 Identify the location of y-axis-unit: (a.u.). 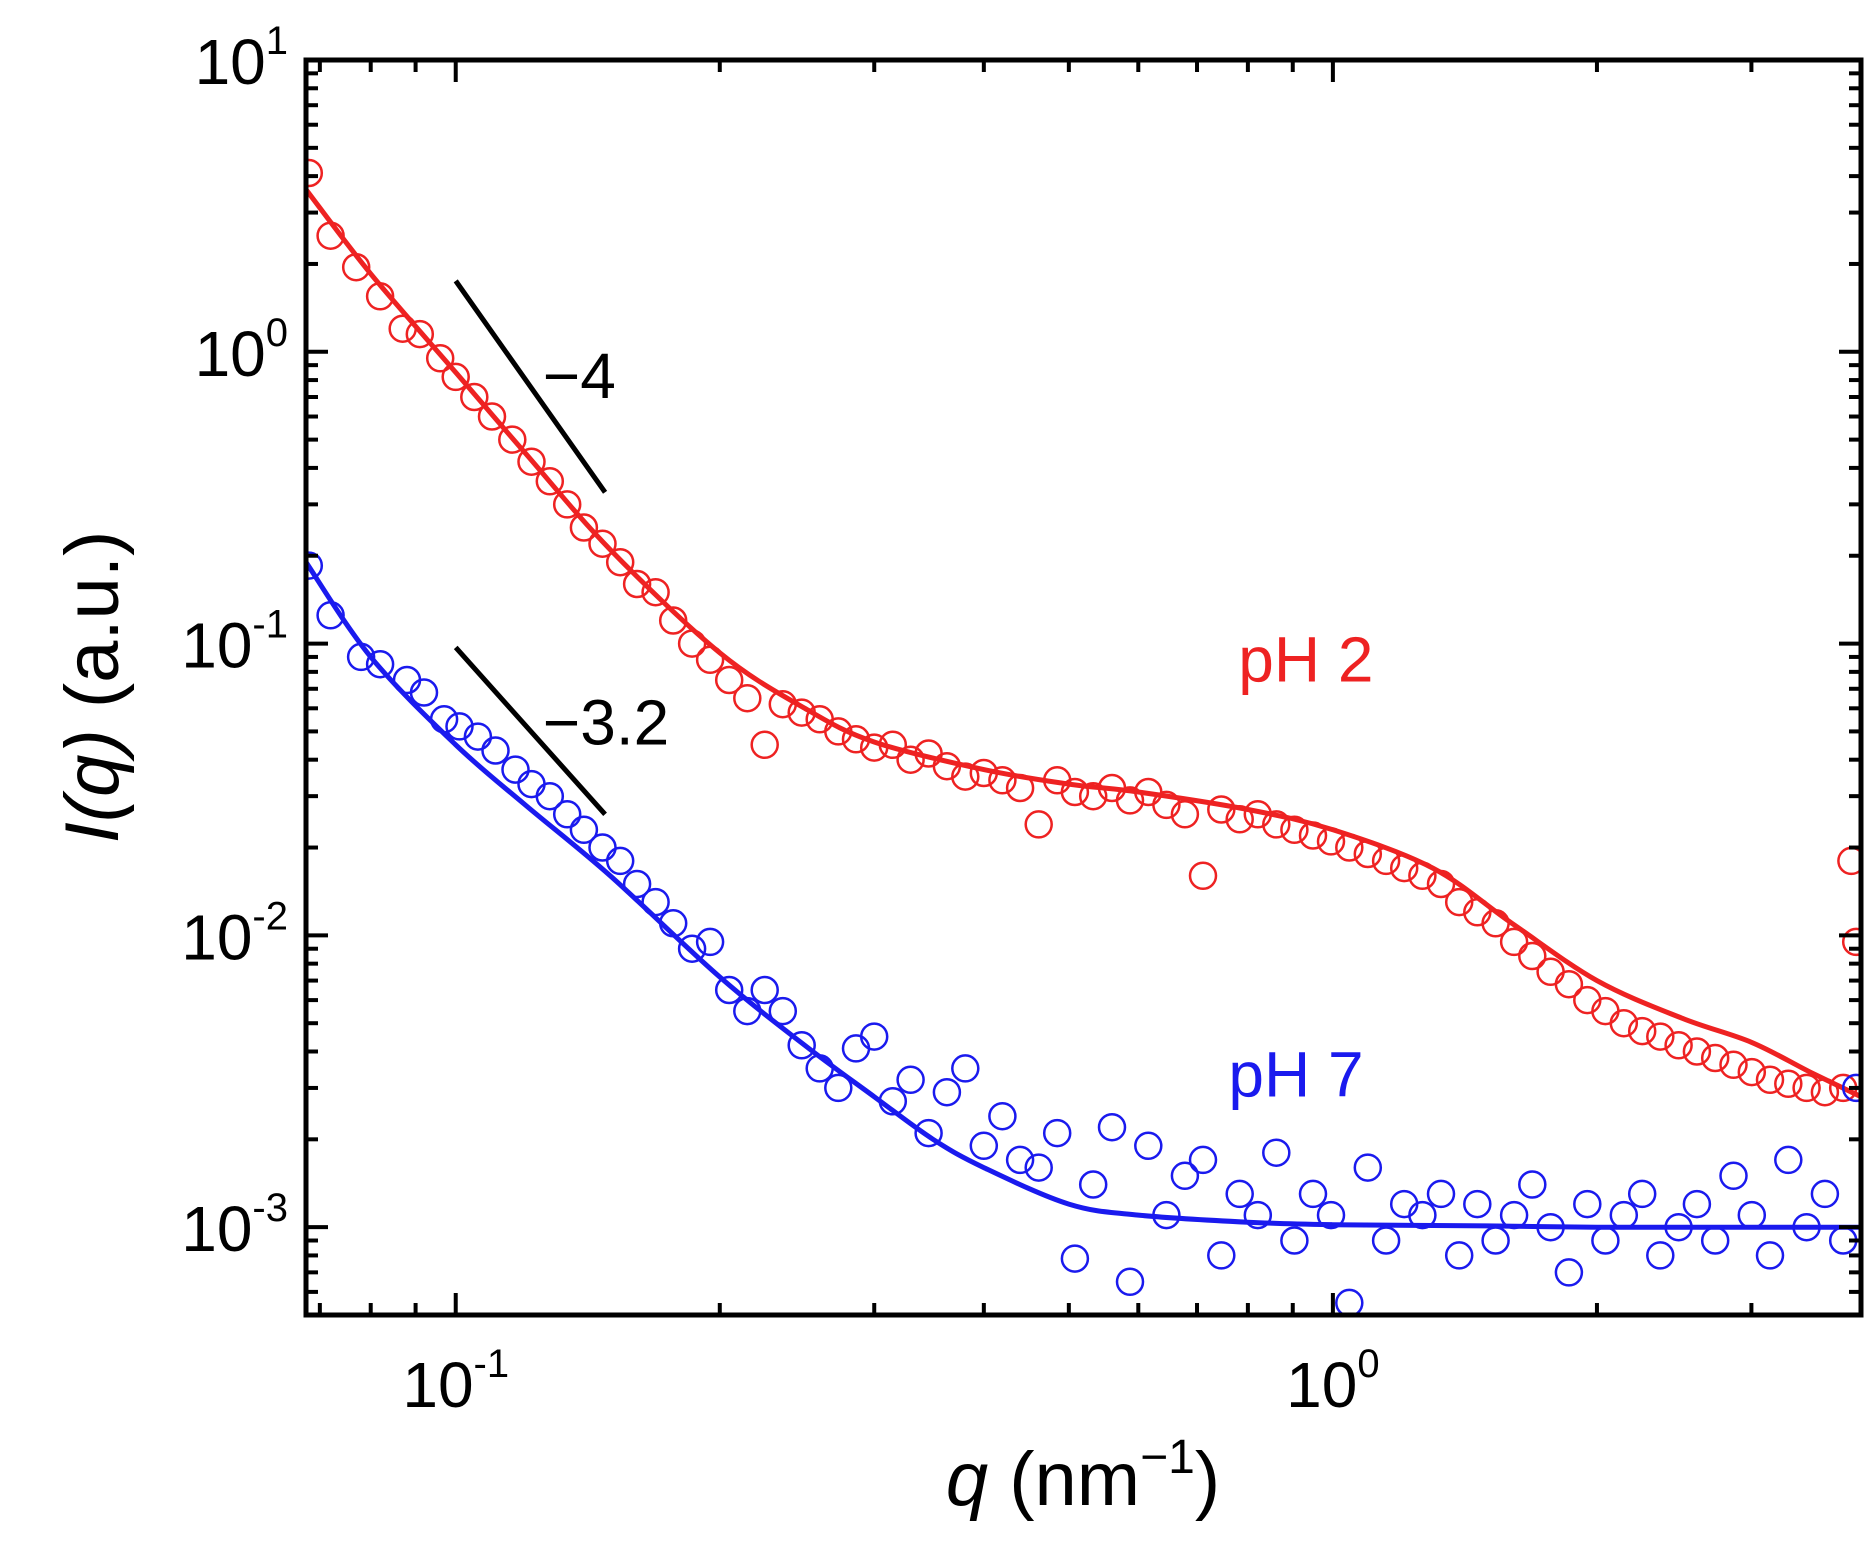
(92, 630).